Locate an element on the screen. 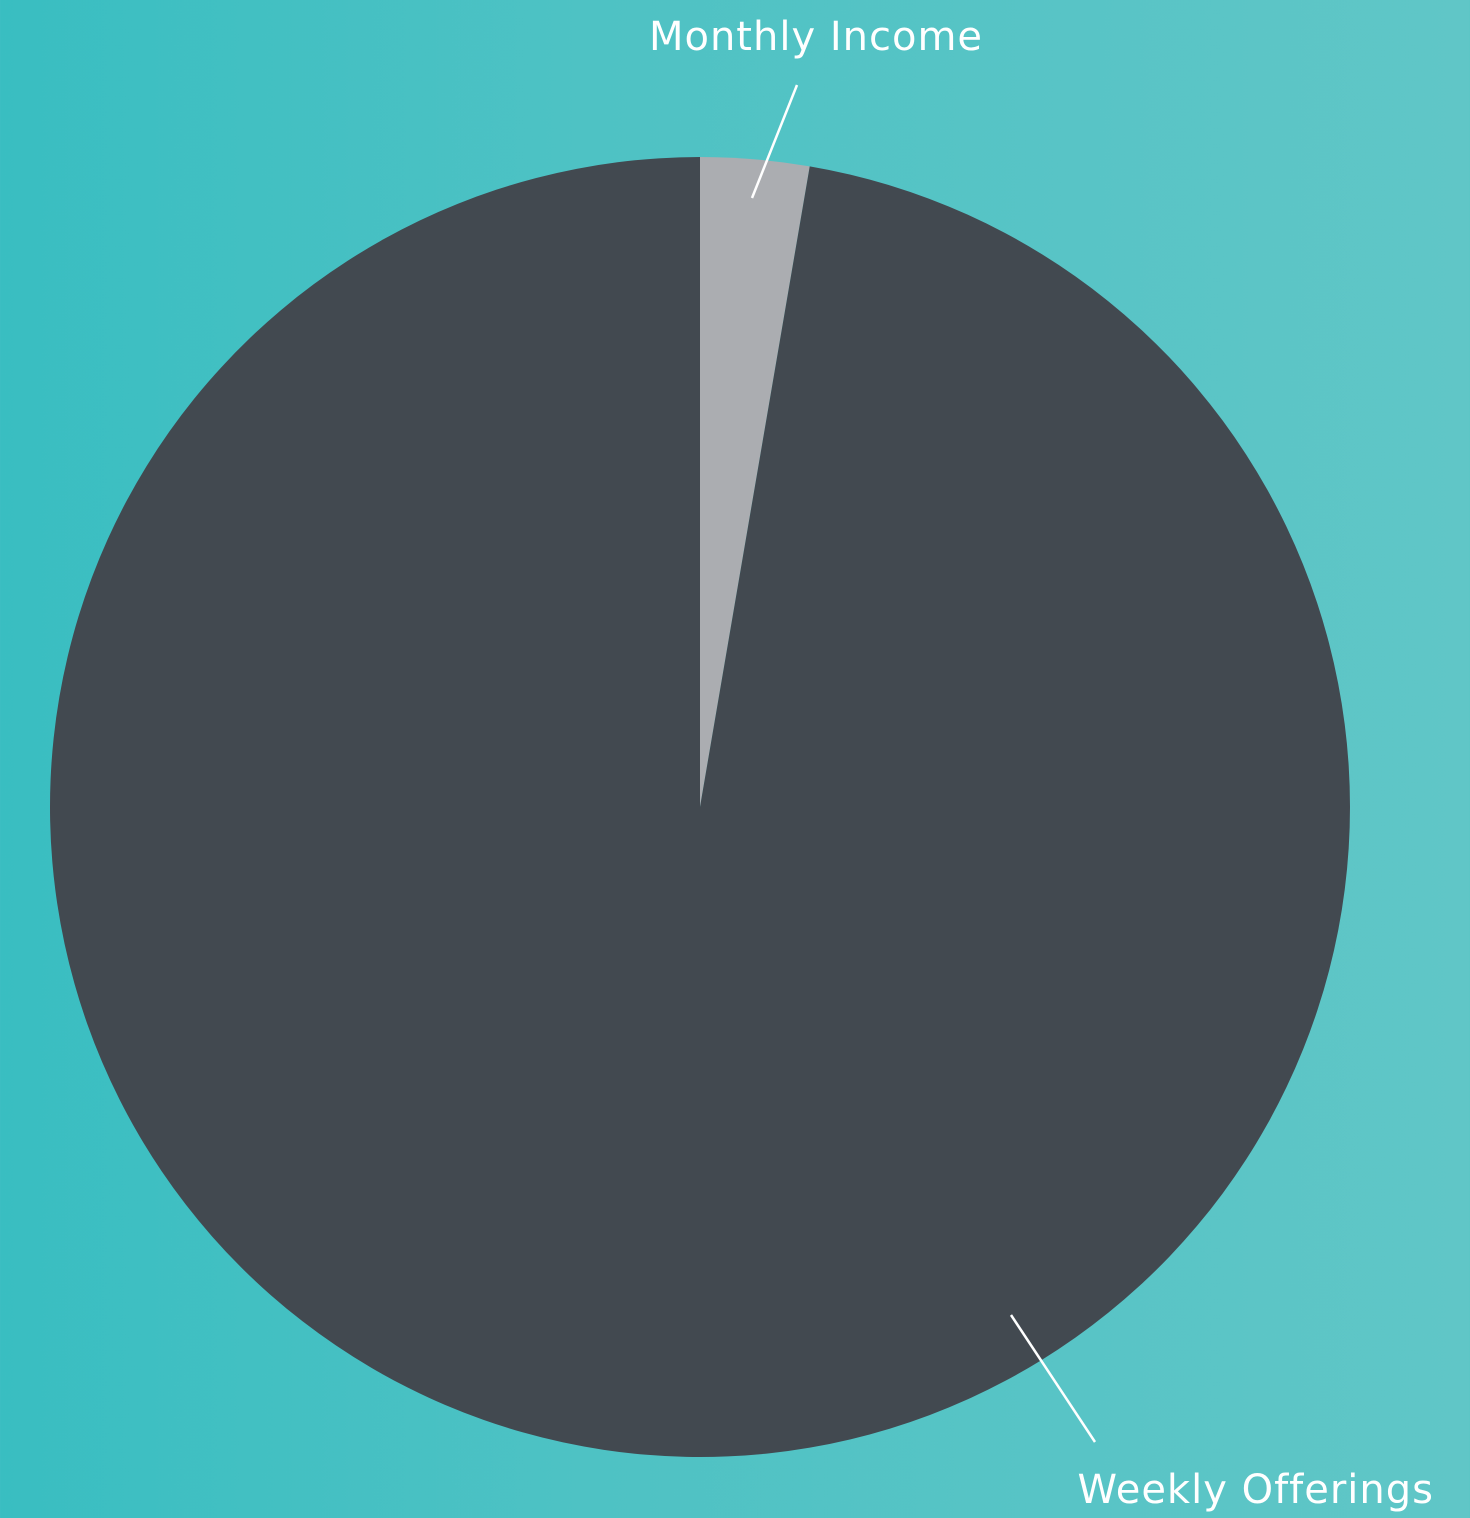  leader-line-monthly-income is located at coordinates (774, 141).